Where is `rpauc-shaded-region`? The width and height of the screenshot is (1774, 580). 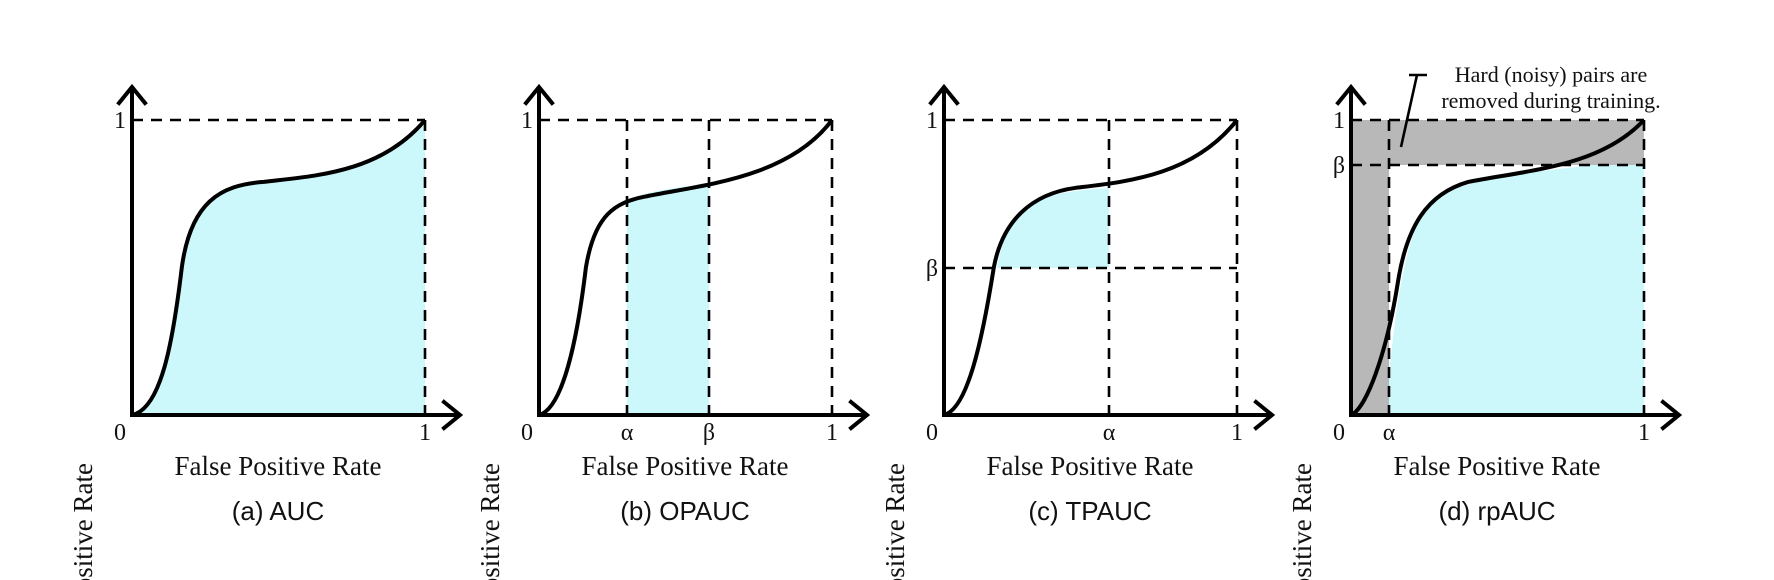 rpauc-shaded-region is located at coordinates (1516, 290).